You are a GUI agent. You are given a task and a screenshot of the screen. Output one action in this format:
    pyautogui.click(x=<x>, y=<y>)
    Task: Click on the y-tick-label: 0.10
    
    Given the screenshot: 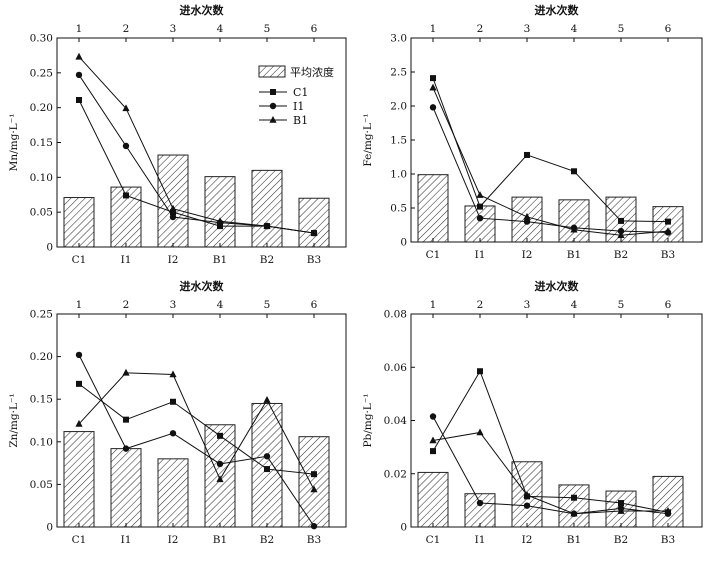 What is the action you would take?
    pyautogui.click(x=41, y=178)
    